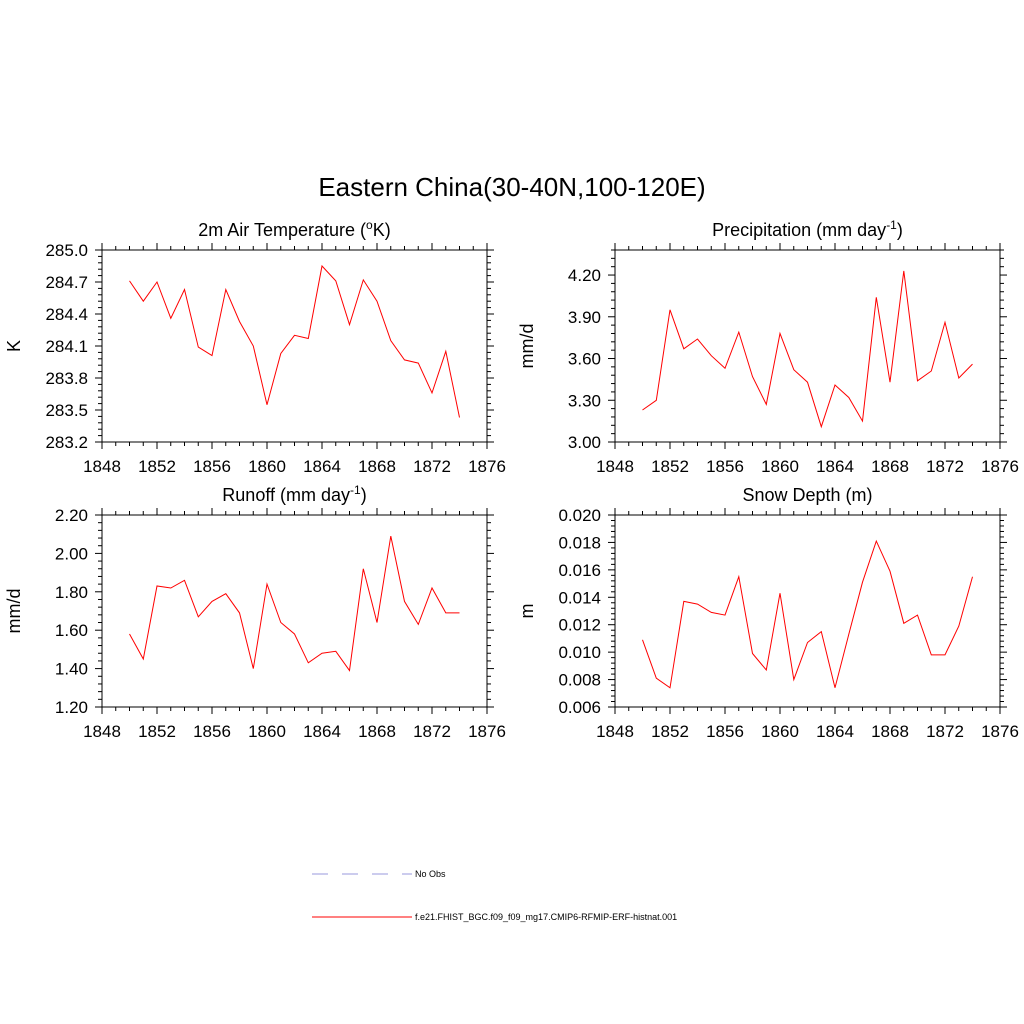 The width and height of the screenshot is (1024, 1024). I want to click on snow-depth-x-tick-label: 1864, so click(835, 731).